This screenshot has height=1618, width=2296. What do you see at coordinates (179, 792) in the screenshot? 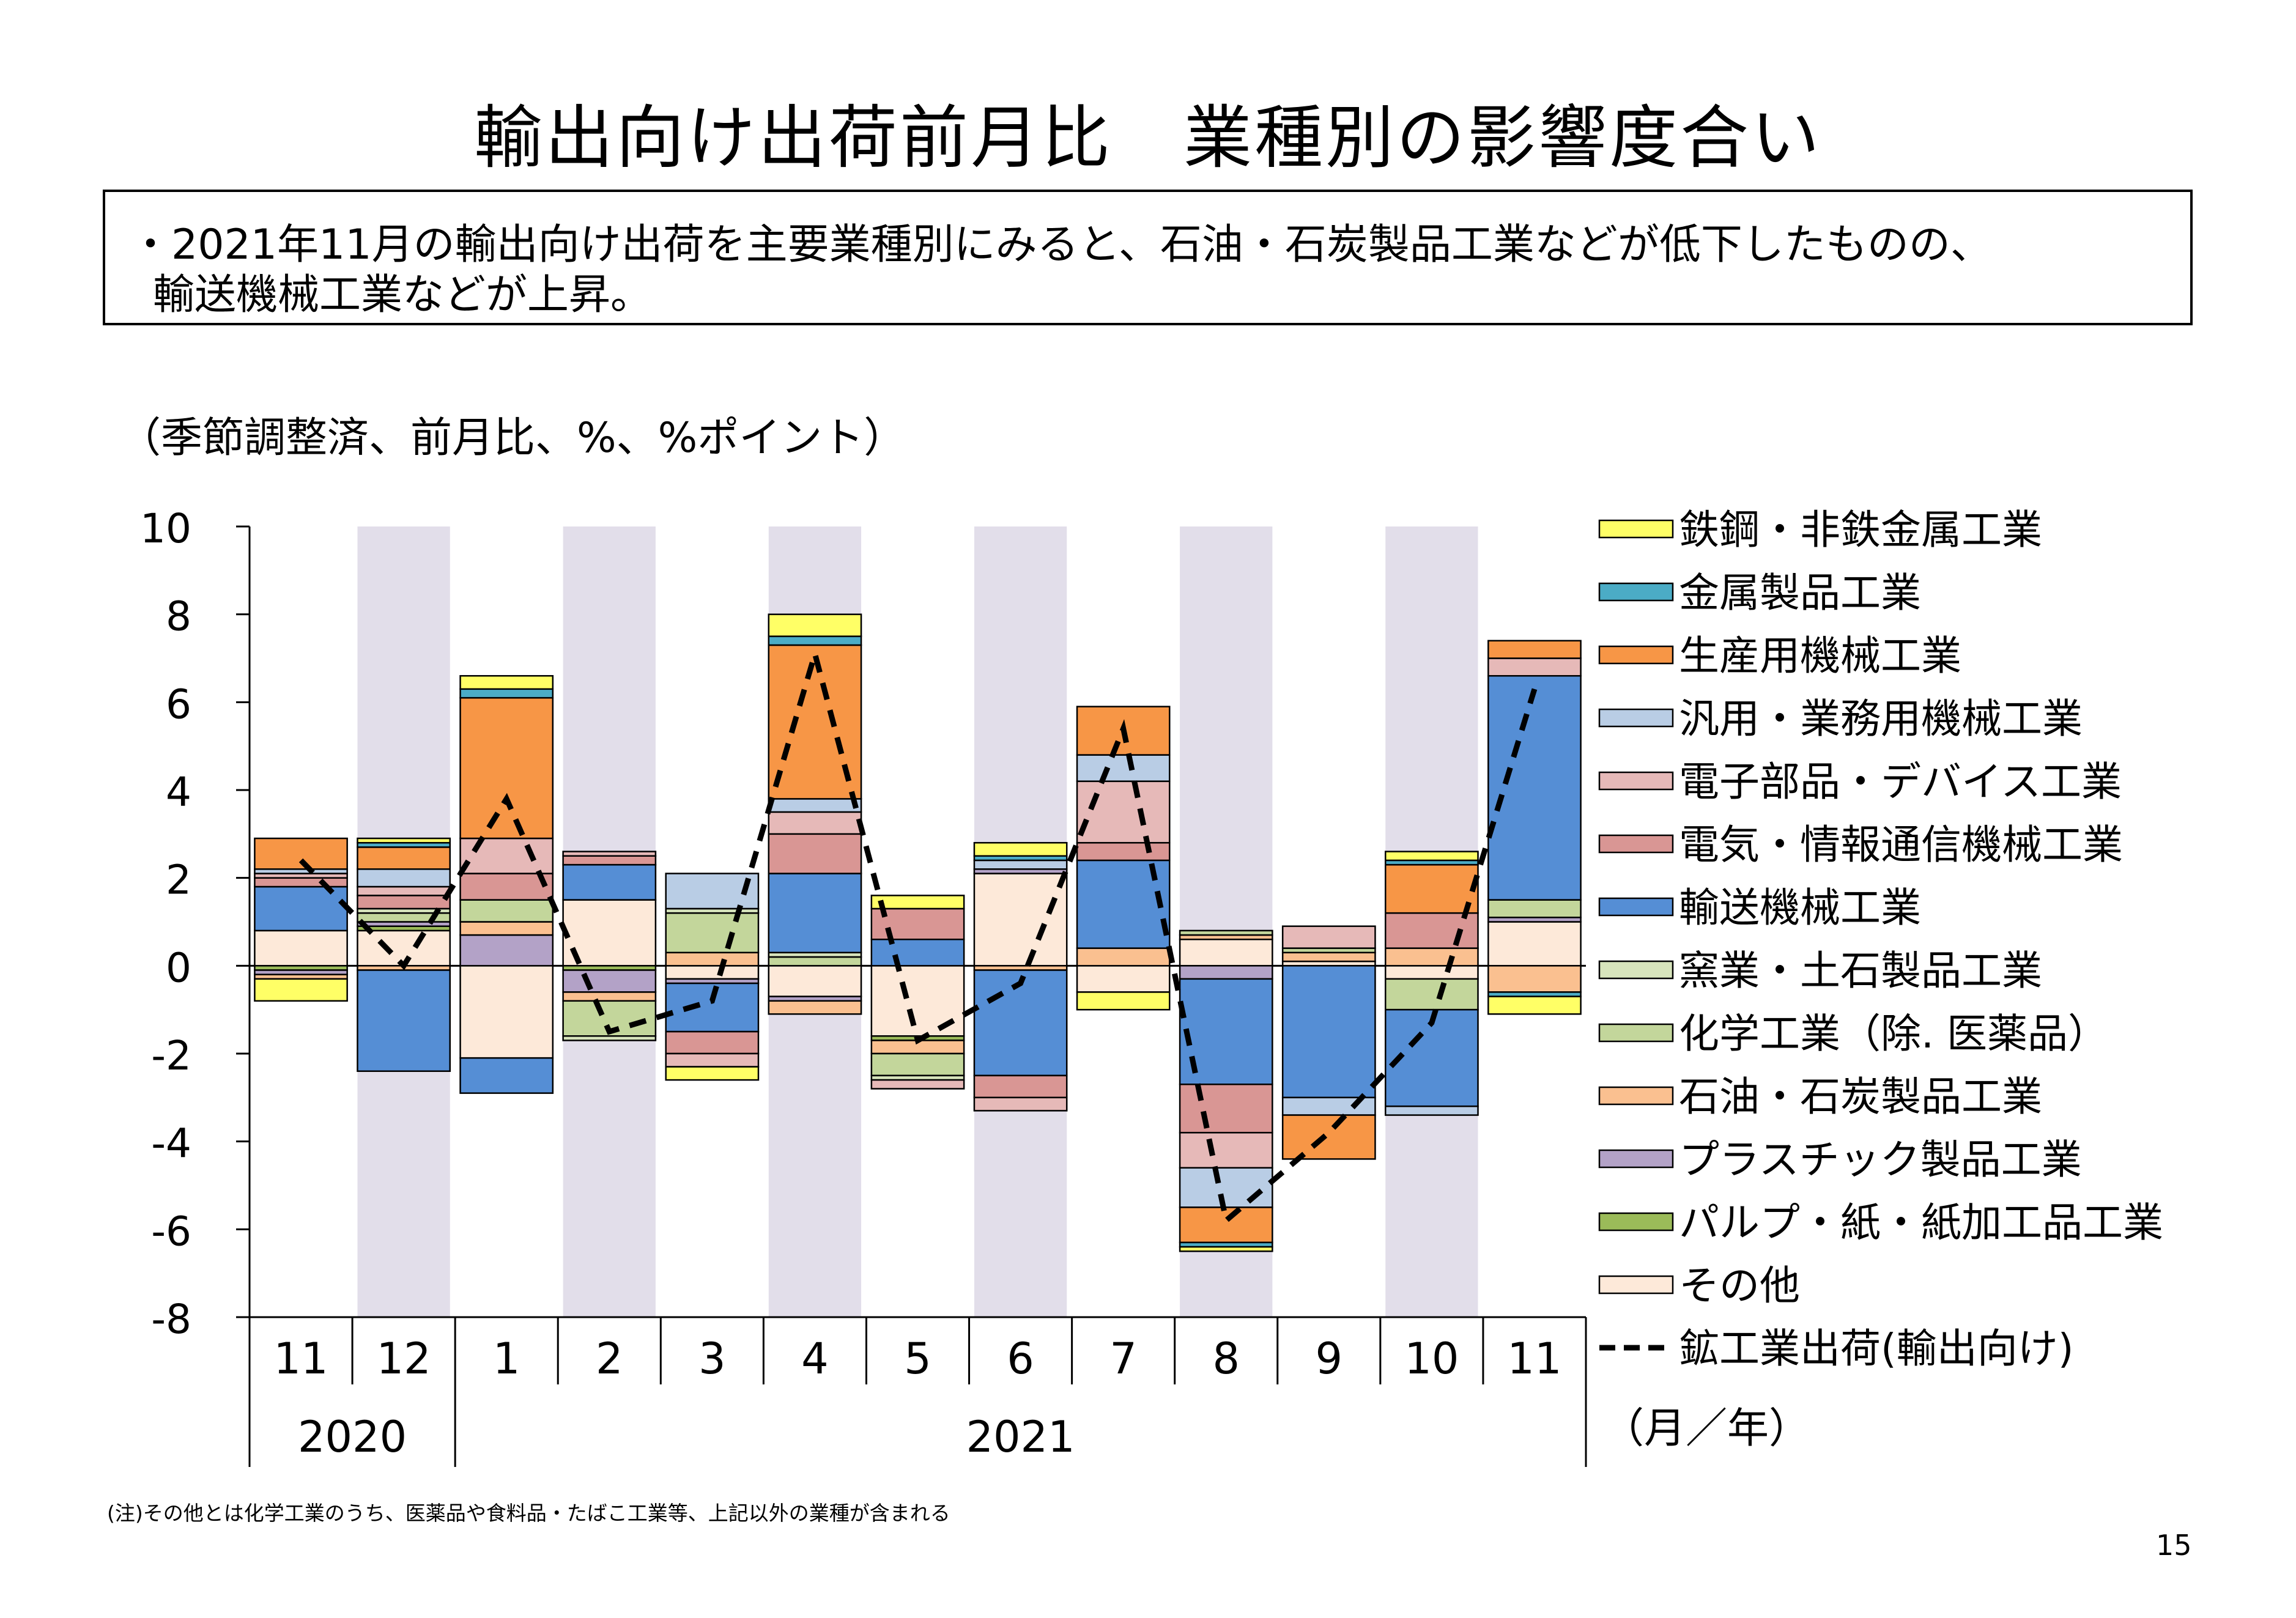
I see `y-tick-label: 4` at bounding box center [179, 792].